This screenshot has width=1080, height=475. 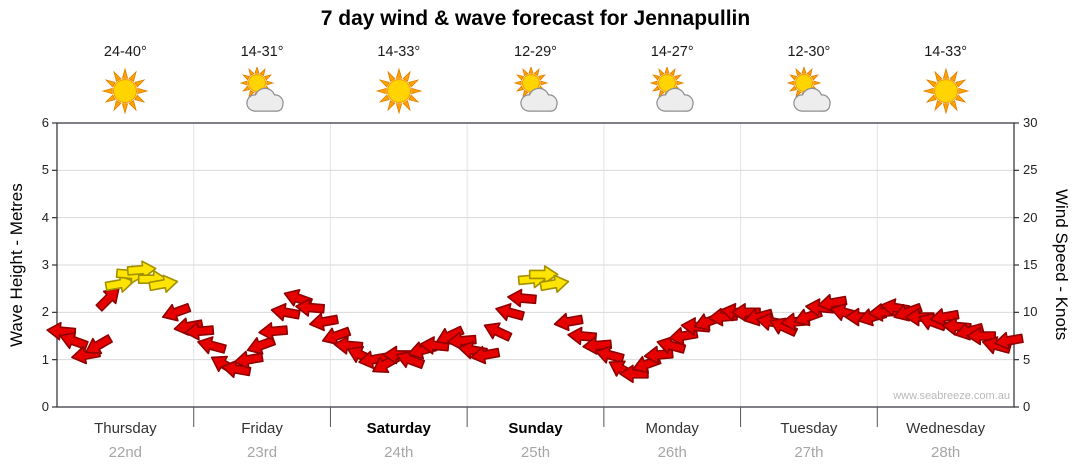 What do you see at coordinates (1030, 312) in the screenshot?
I see `right-axis-tick: 10` at bounding box center [1030, 312].